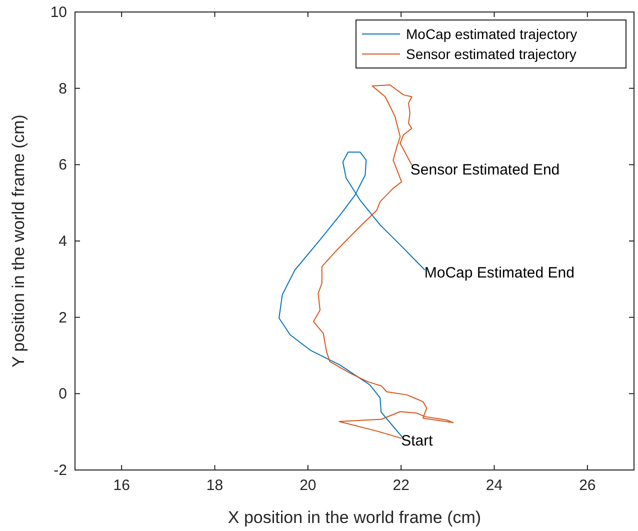 The width and height of the screenshot is (638, 531). What do you see at coordinates (499, 273) in the screenshot?
I see `annotation: MoCap Estimated End` at bounding box center [499, 273].